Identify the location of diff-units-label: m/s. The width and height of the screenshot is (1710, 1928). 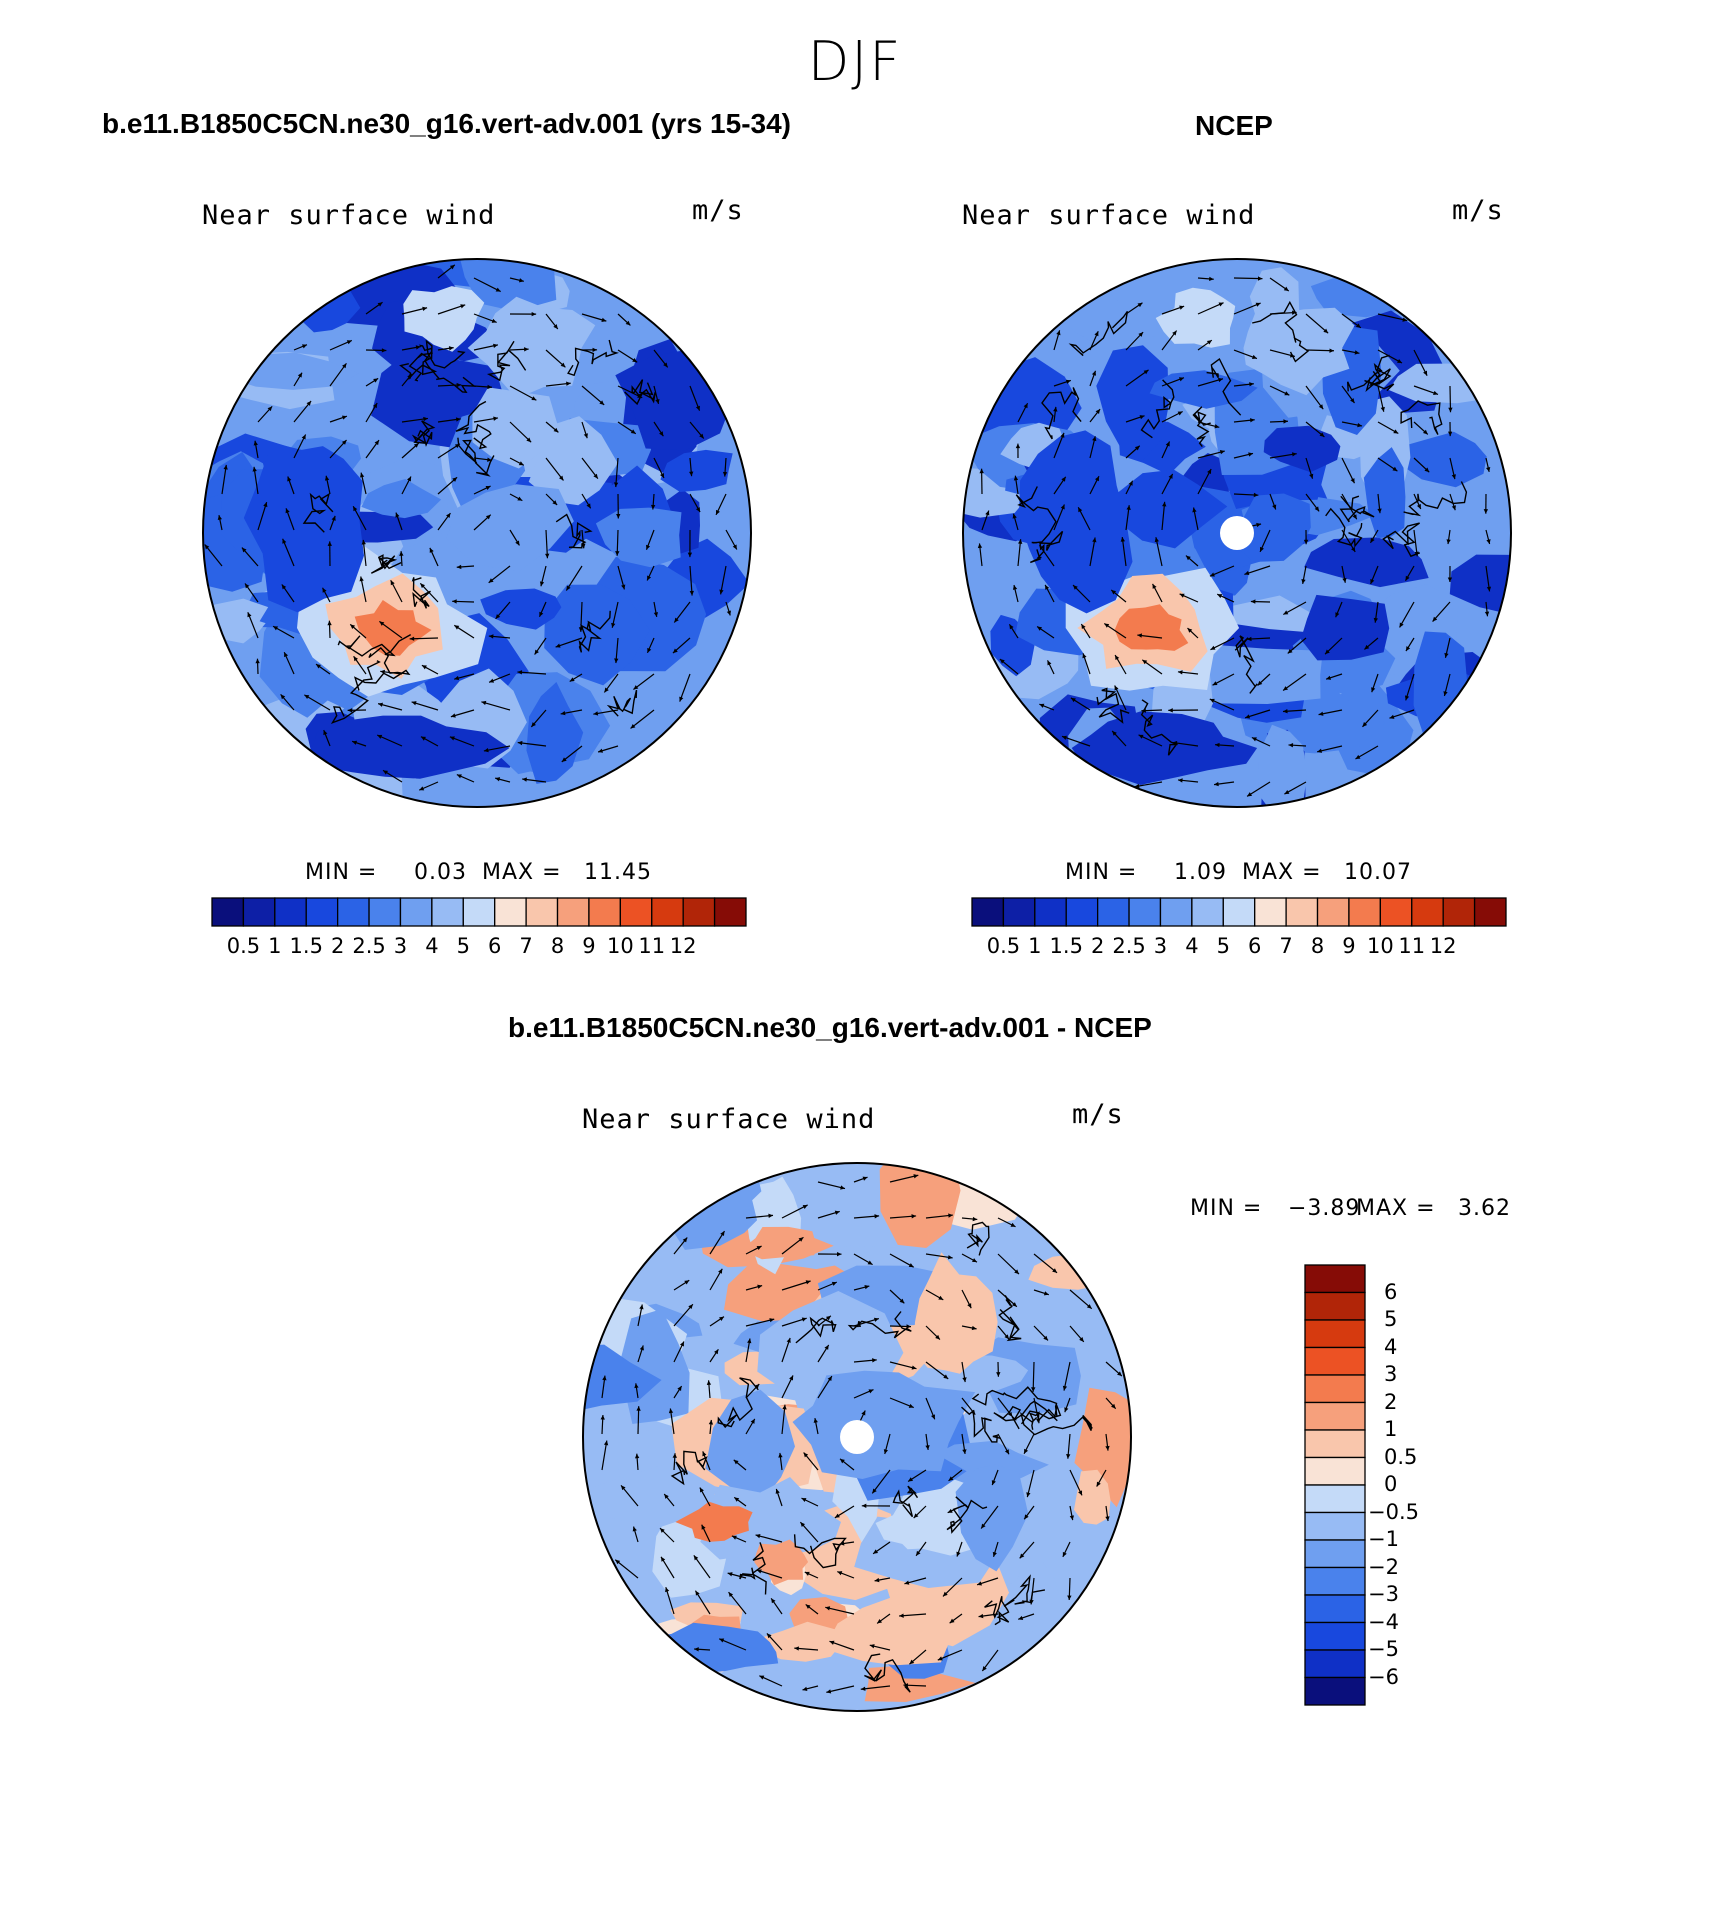
(1098, 1114).